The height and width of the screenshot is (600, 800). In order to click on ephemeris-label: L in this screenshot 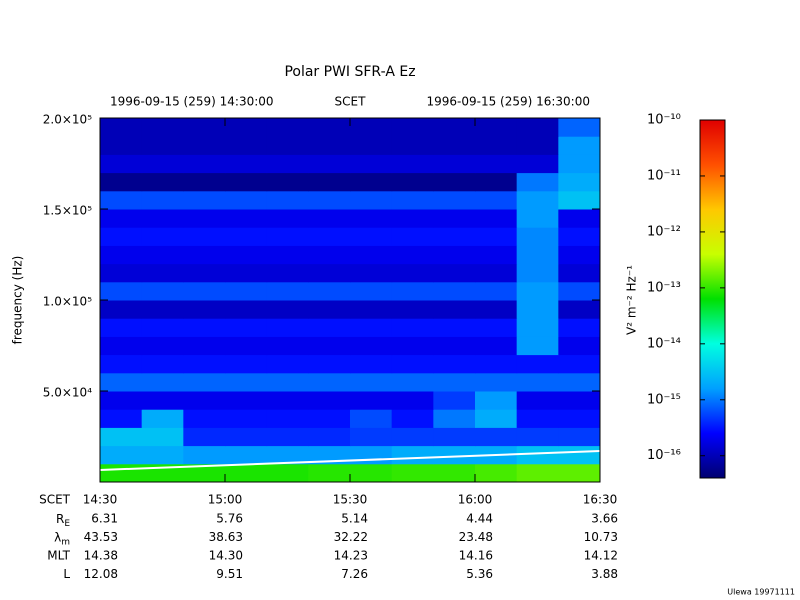, I will do `click(66, 574)`.